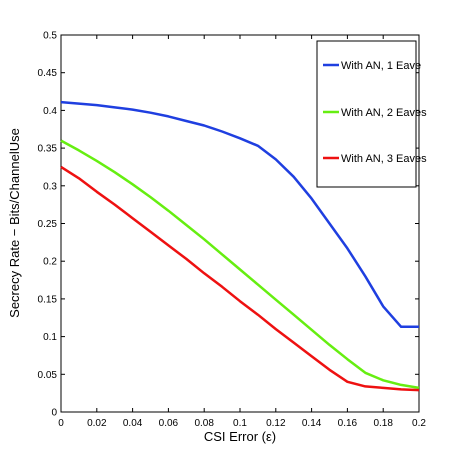  Describe the element at coordinates (381, 66) in the screenshot. I see `legend-label-1: With AN, 1 Eave` at that location.